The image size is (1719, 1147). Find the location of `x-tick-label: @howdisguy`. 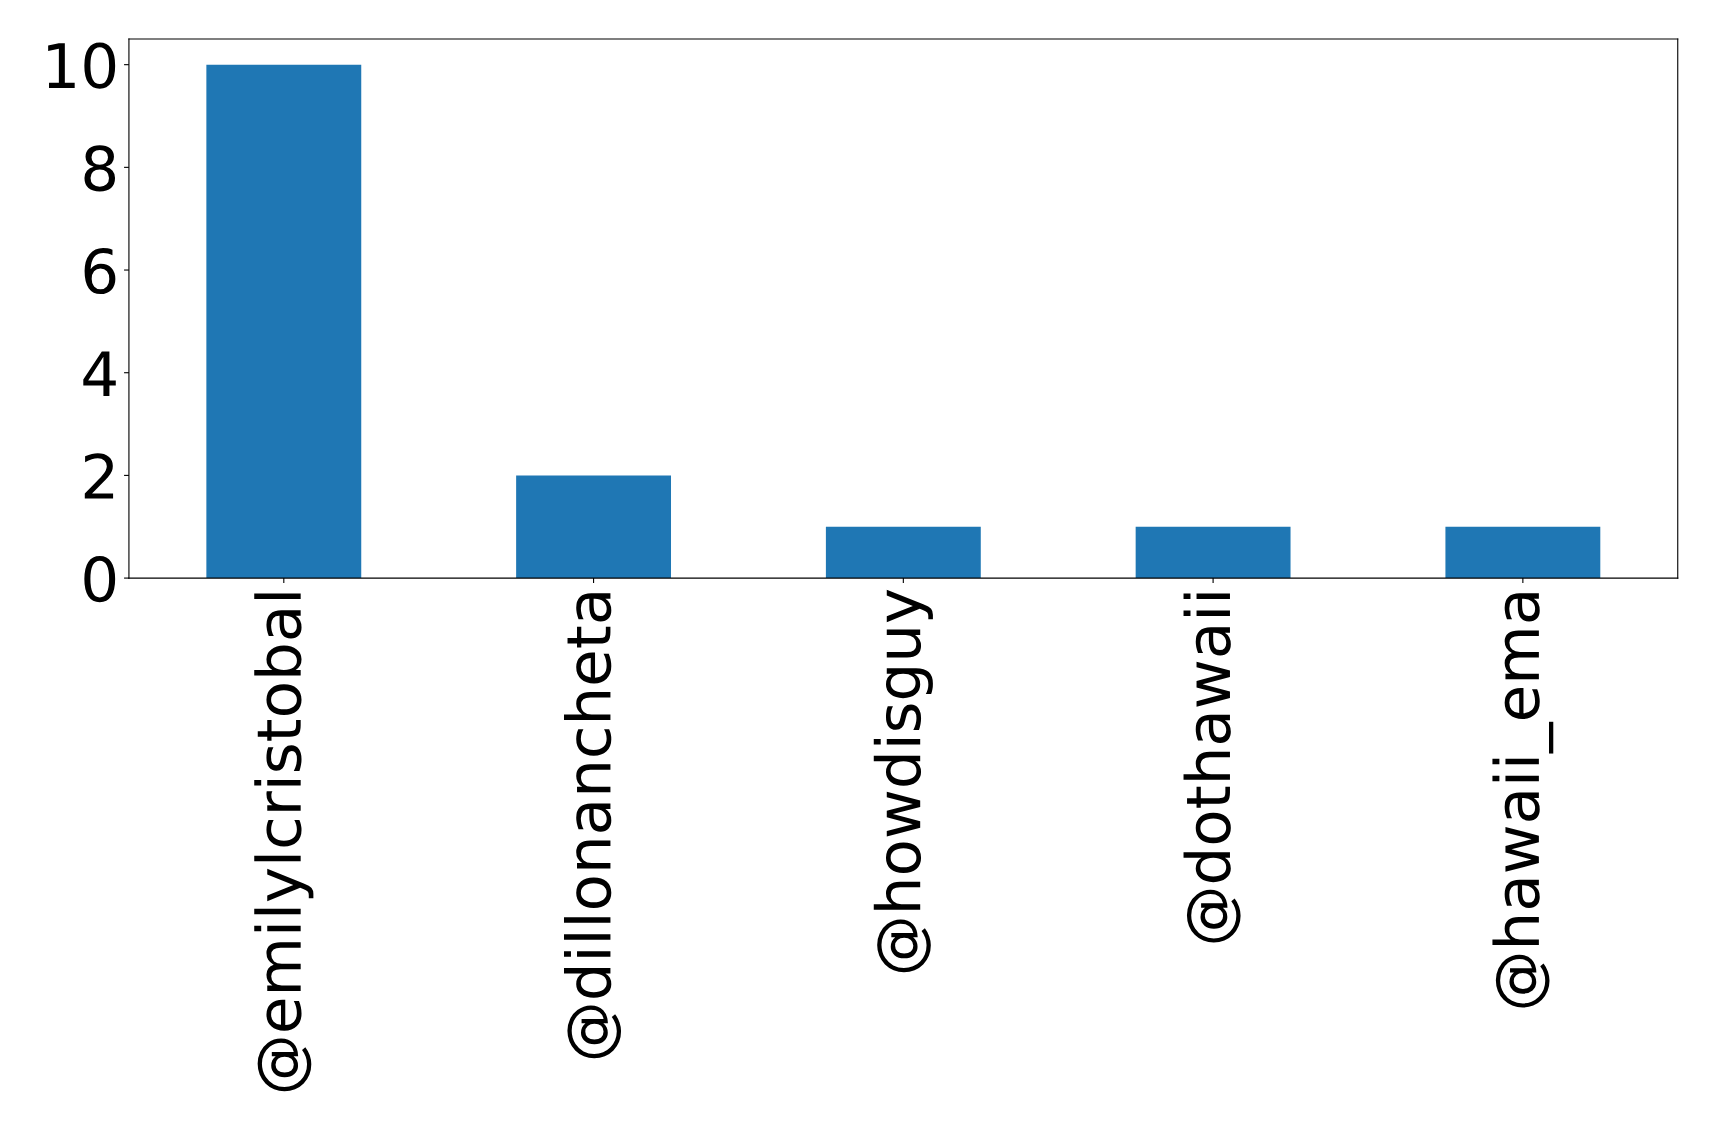

x-tick-label: @howdisguy is located at coordinates (903, 781).